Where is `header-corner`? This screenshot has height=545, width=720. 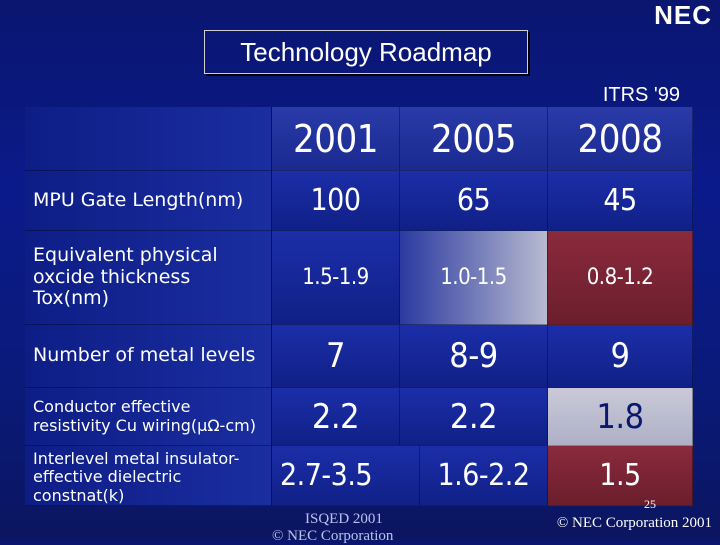 header-corner is located at coordinates (148, 139).